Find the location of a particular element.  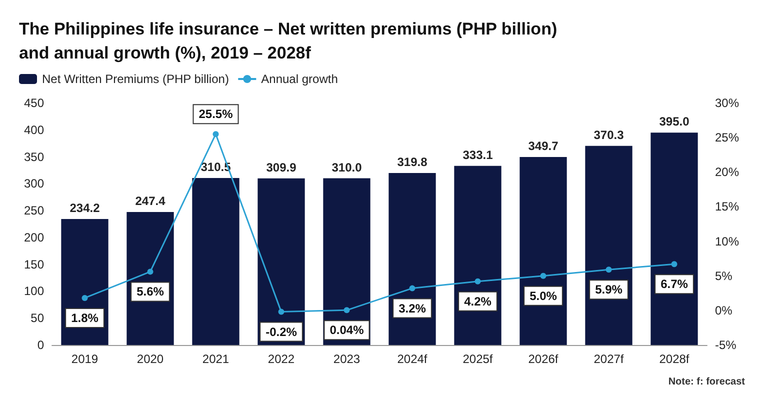

x-tick-label: 2027f is located at coordinates (609, 359).